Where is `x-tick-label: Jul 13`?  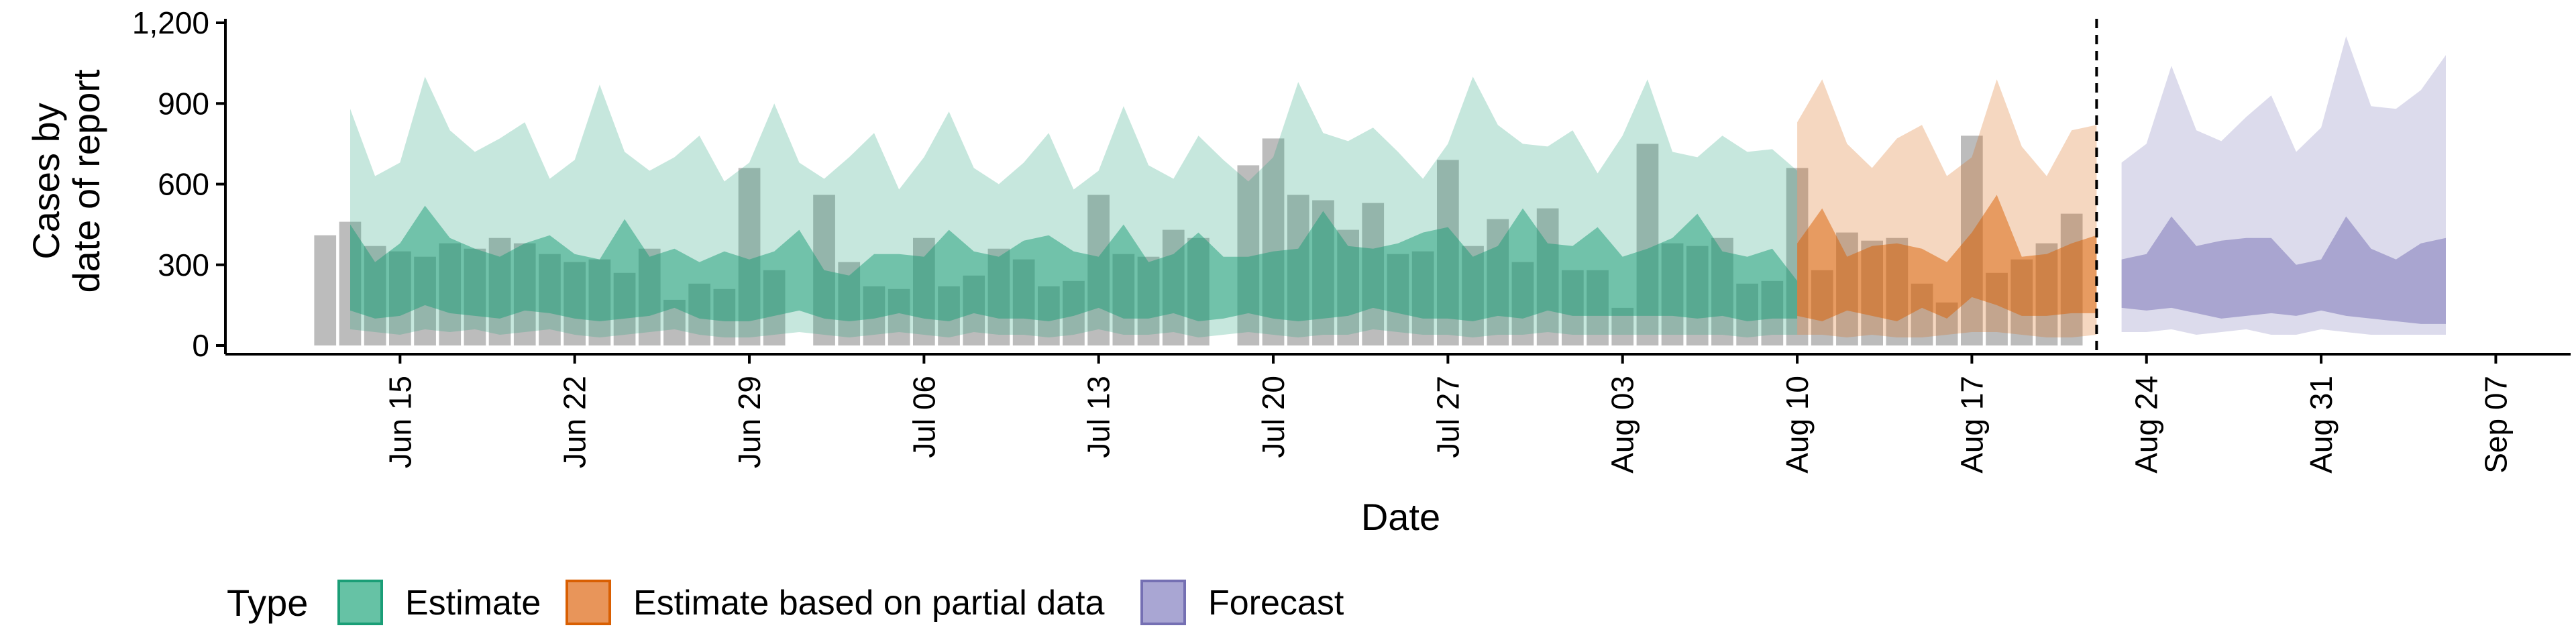
x-tick-label: Jul 13 is located at coordinates (1098, 417).